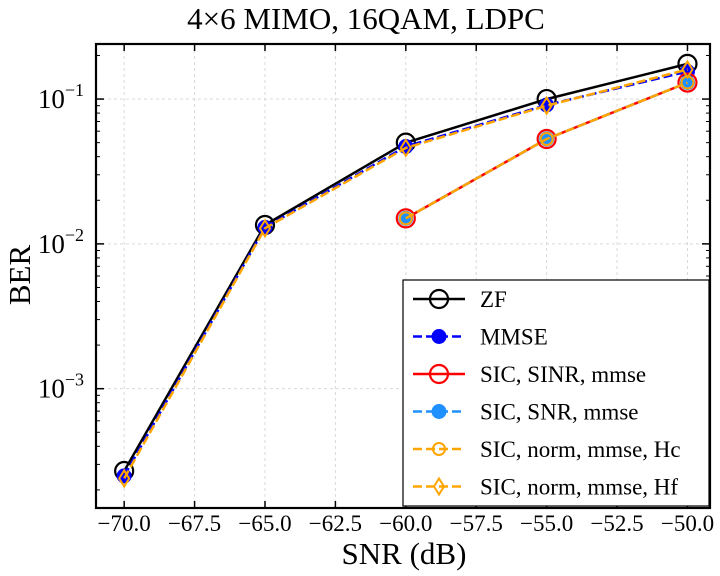  I want to click on series-line, so click(546, 150).